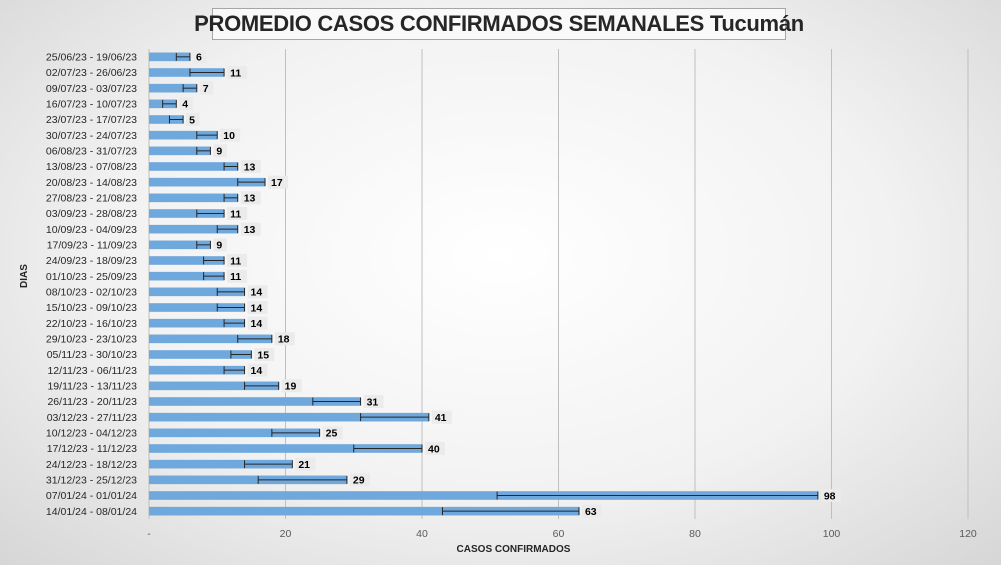 This screenshot has height=565, width=1001. I want to click on y-tick-label: 09/07/23 - 03/07/23, so click(91, 89).